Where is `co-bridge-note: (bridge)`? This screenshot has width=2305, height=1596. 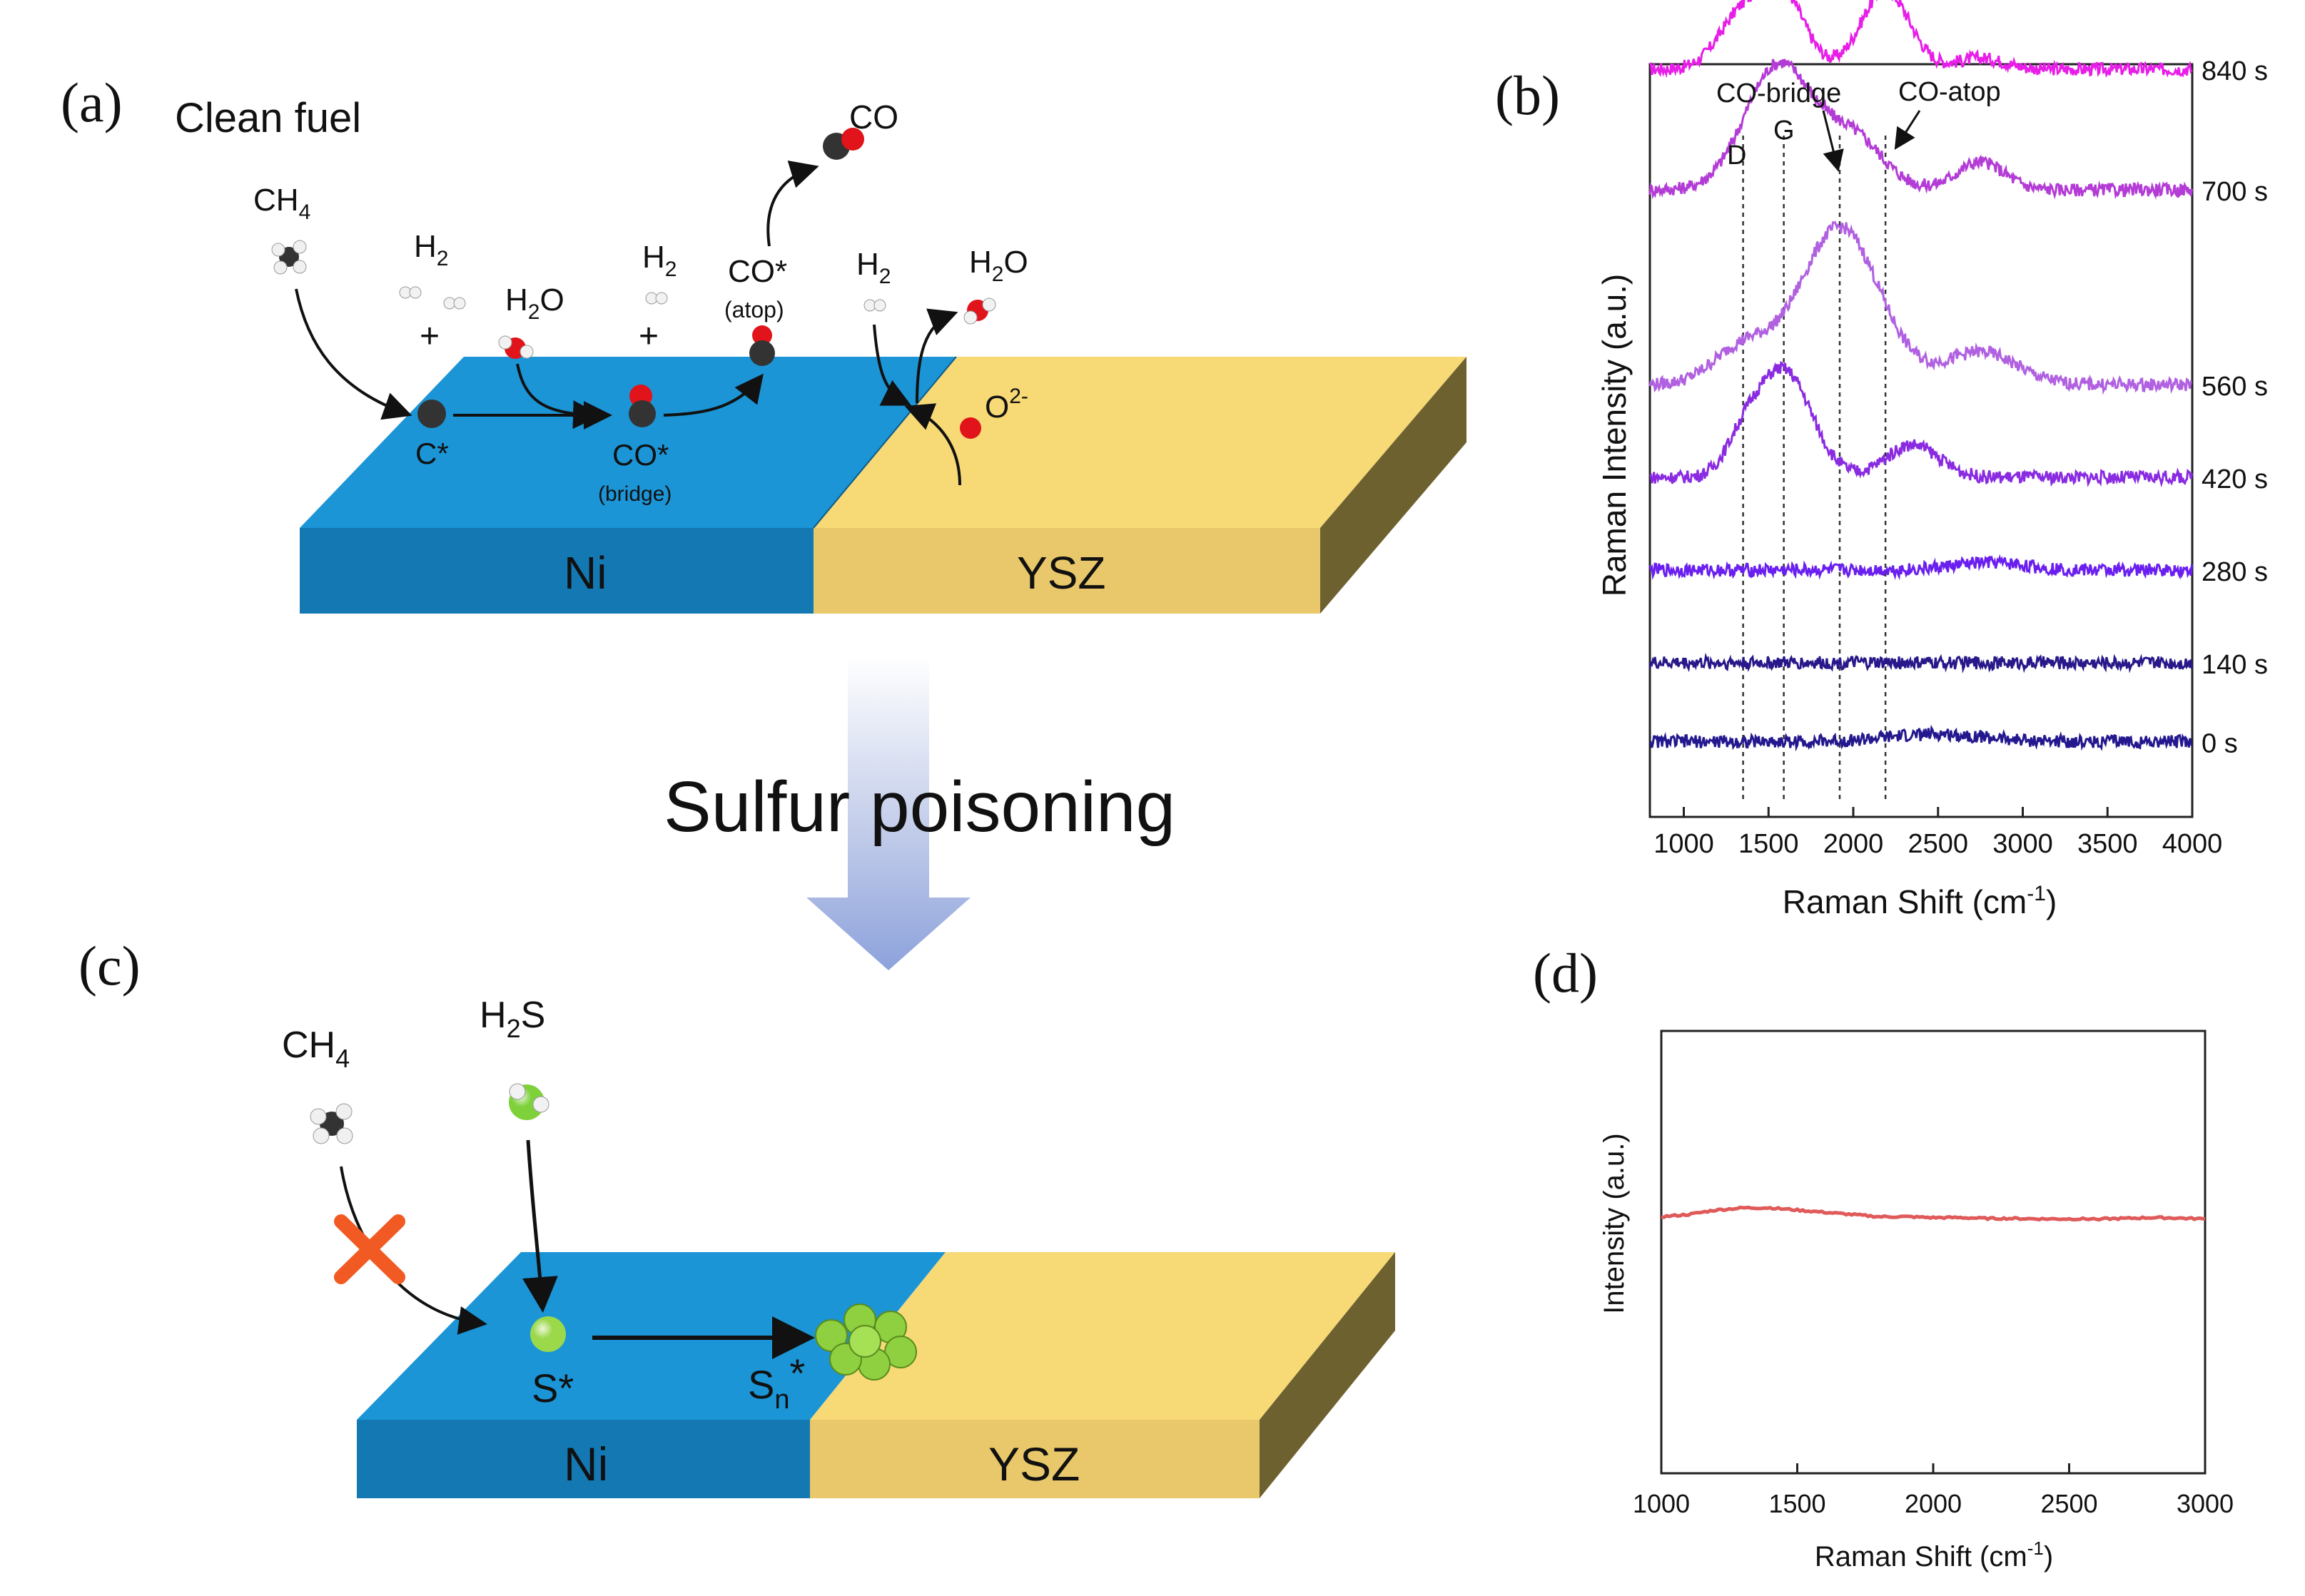 co-bridge-note: (bridge) is located at coordinates (635, 494).